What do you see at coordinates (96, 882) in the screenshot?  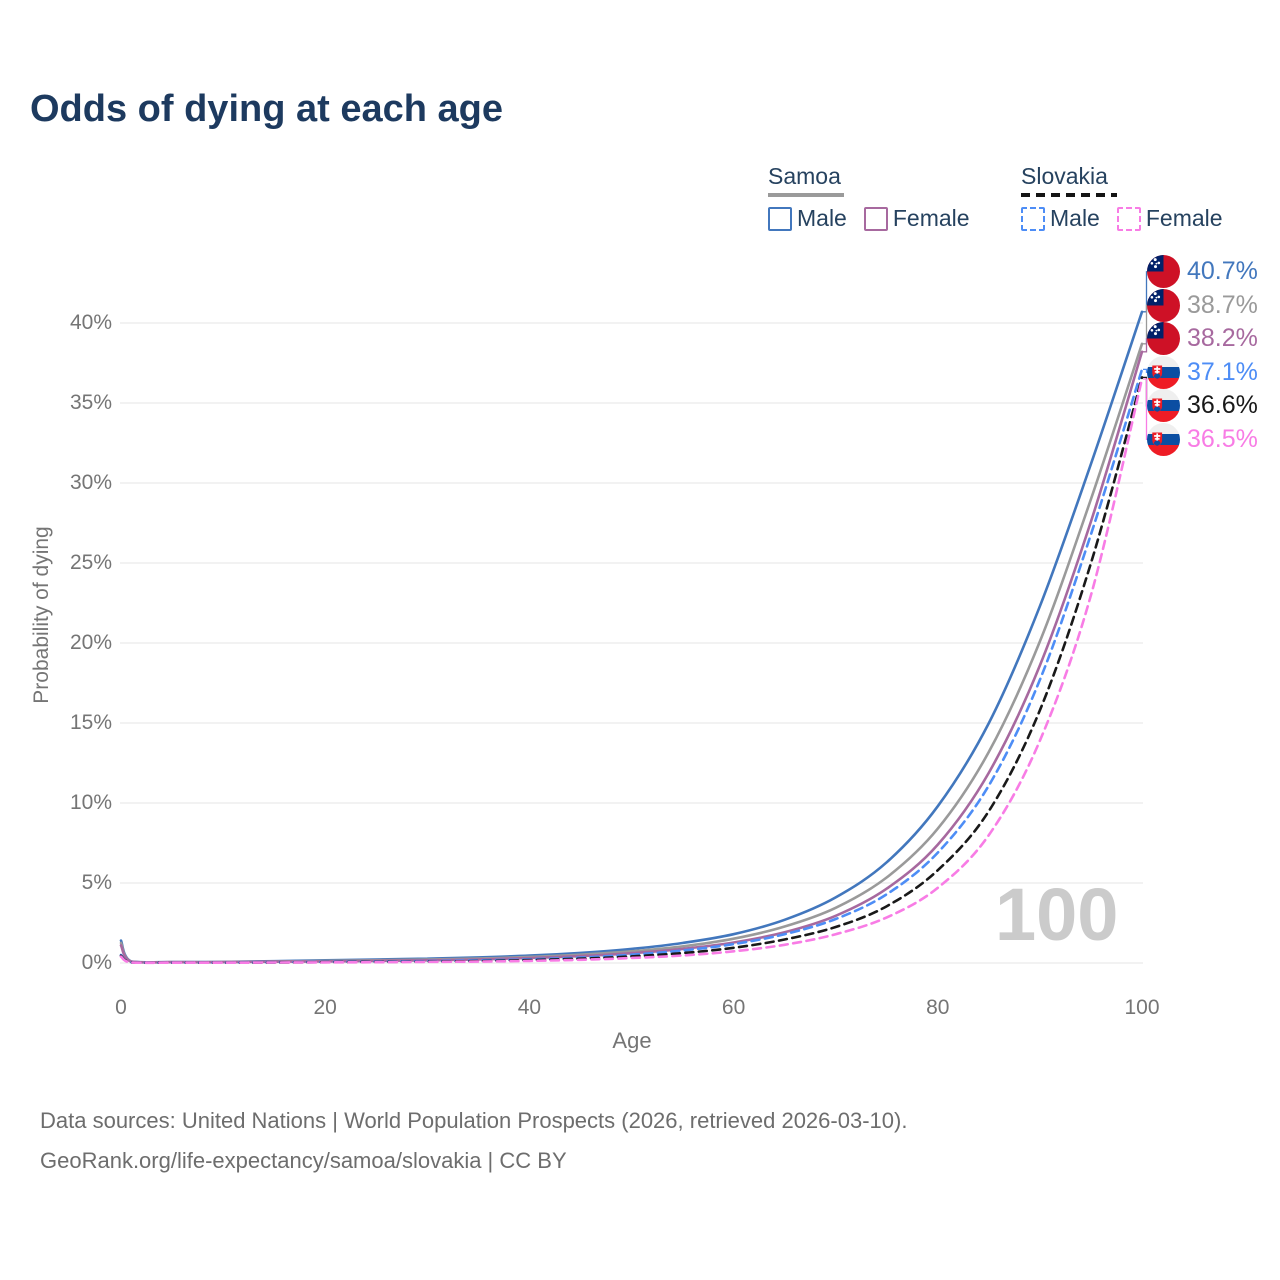 I see `y-tick-label-5: 5%` at bounding box center [96, 882].